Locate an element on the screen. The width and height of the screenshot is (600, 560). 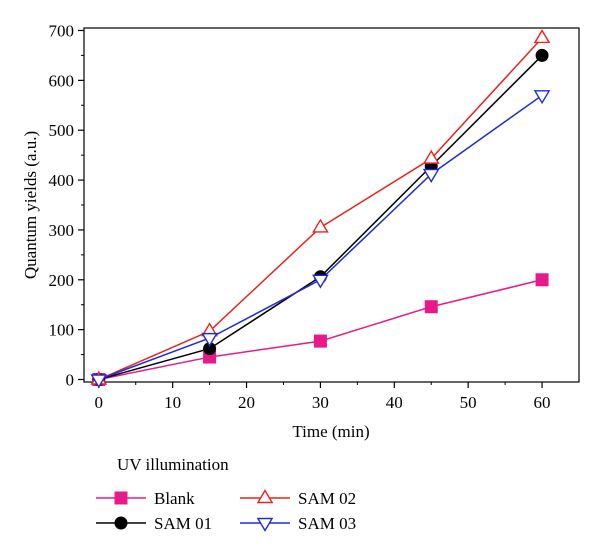
x-tick-label: 20 is located at coordinates (246, 402).